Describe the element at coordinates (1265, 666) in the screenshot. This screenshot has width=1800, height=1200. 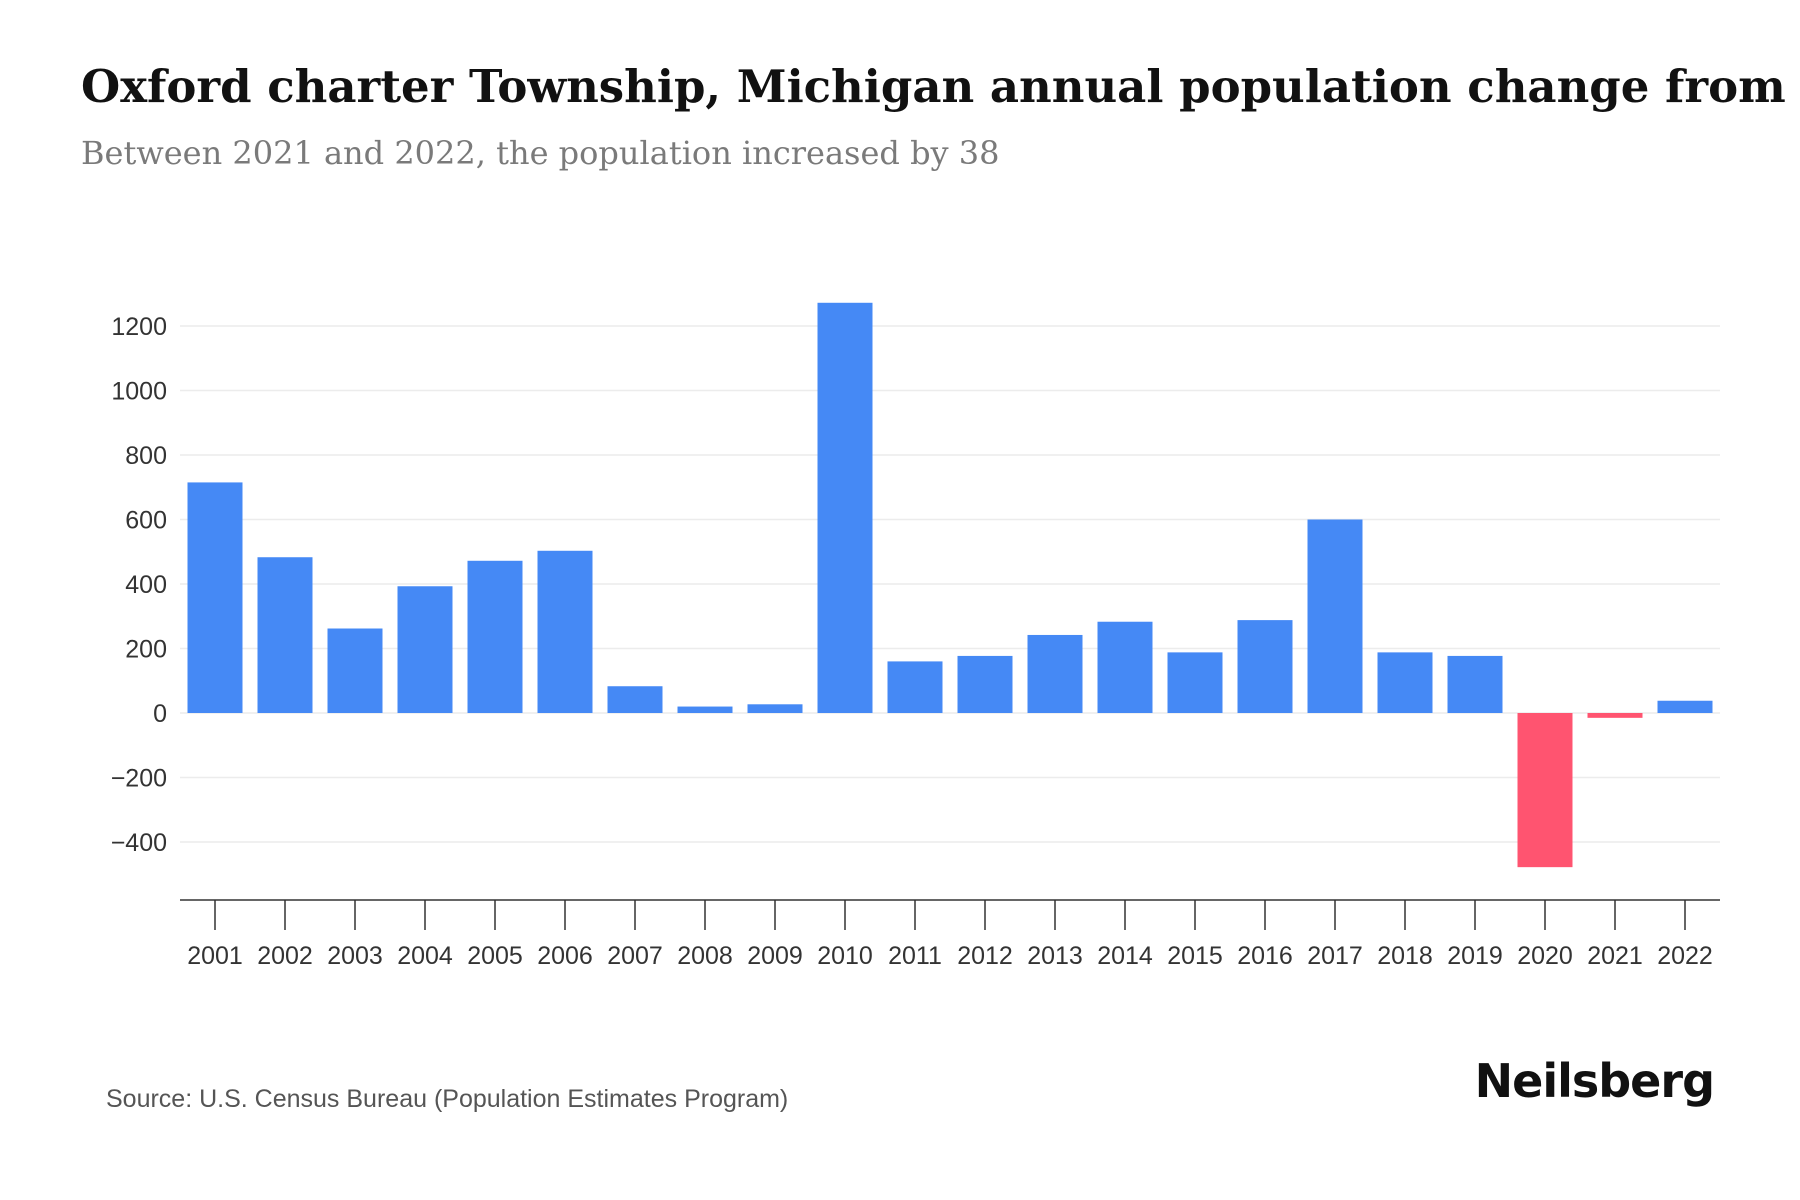
I see `bar-2016` at that location.